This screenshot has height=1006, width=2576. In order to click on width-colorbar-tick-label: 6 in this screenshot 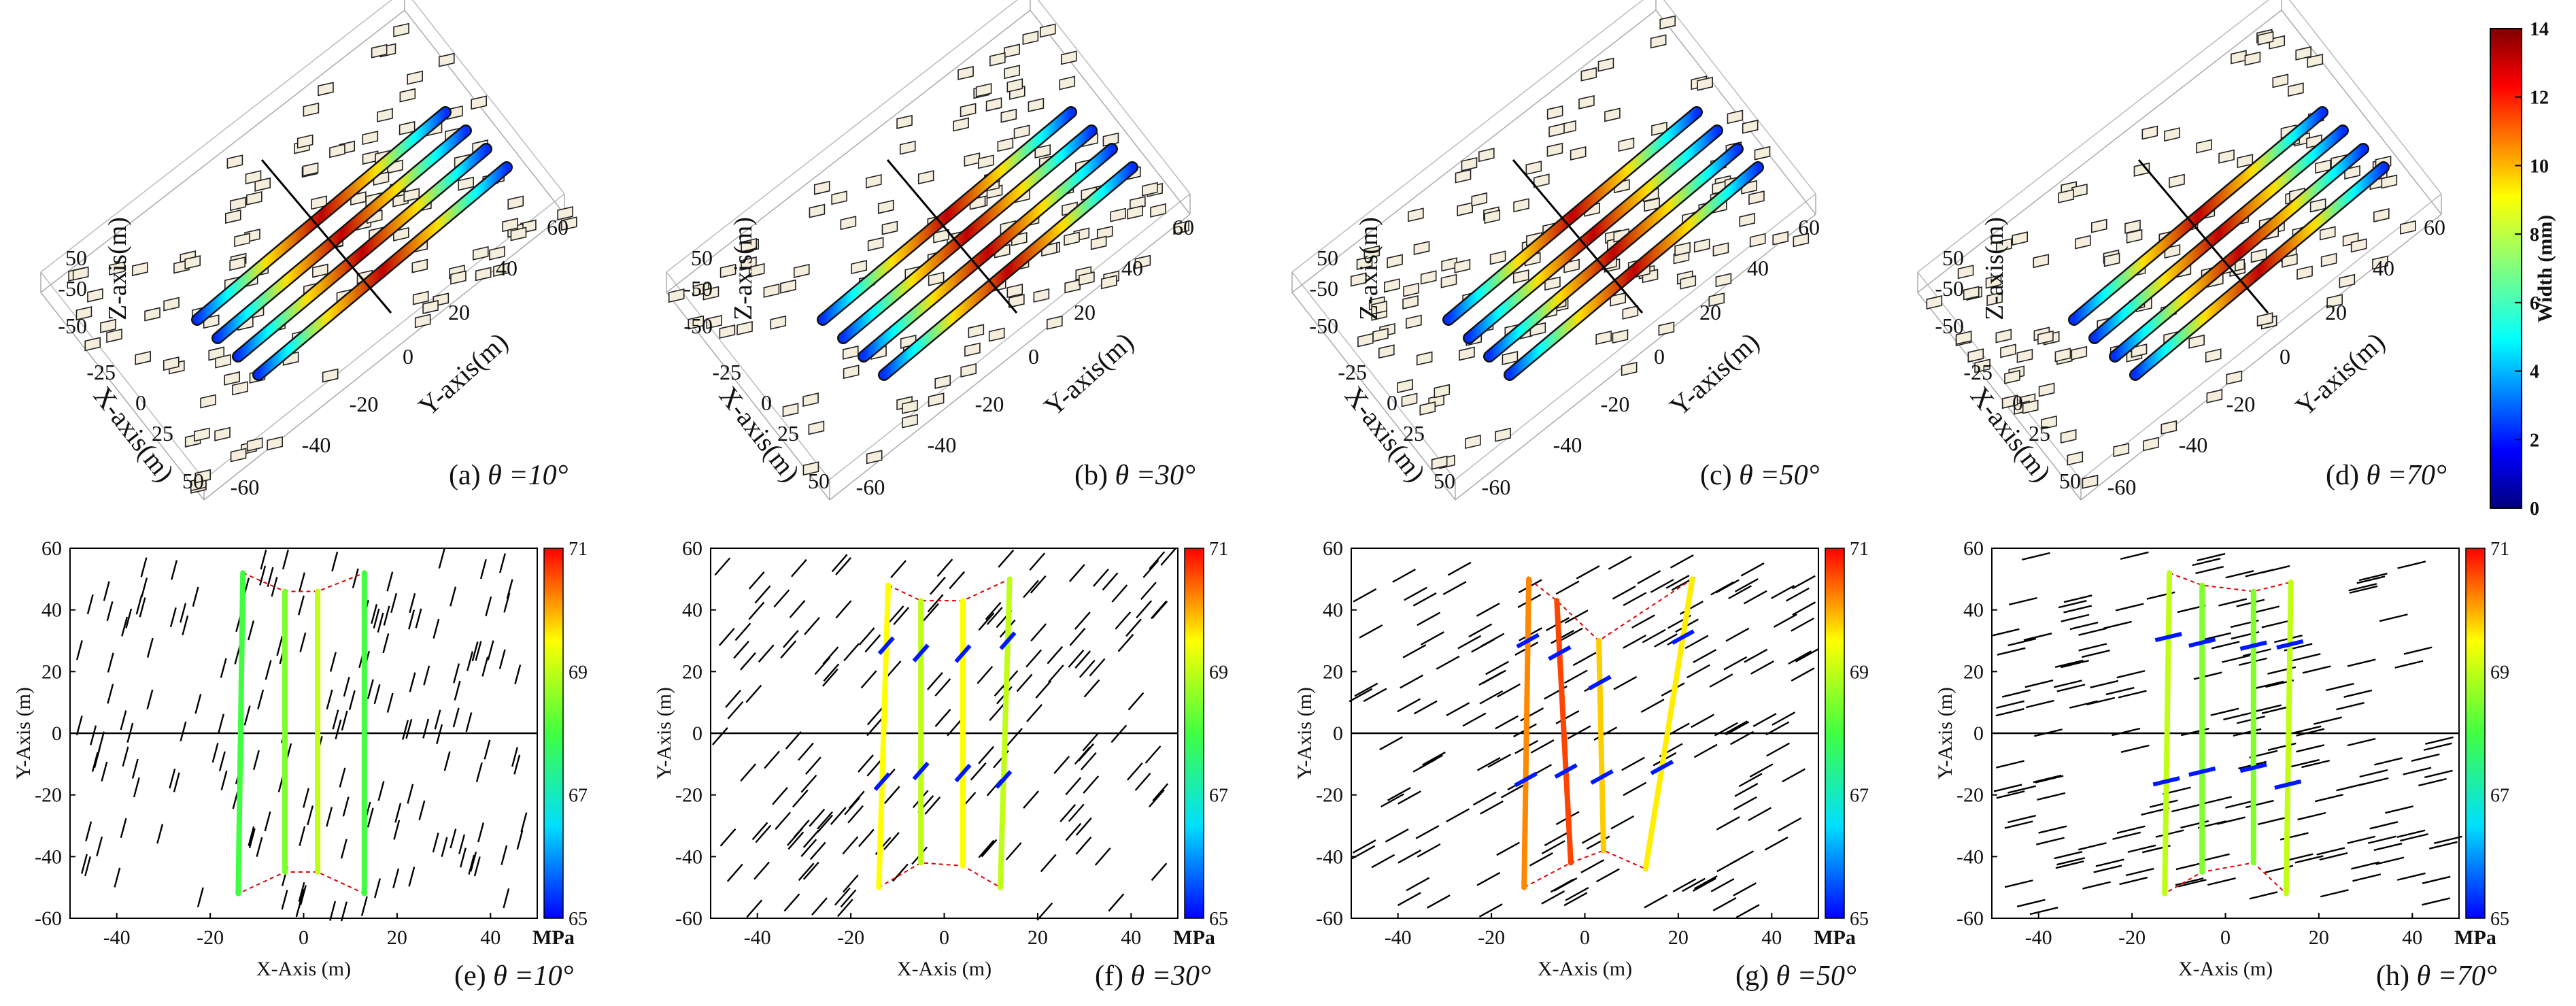, I will do `click(2534, 303)`.